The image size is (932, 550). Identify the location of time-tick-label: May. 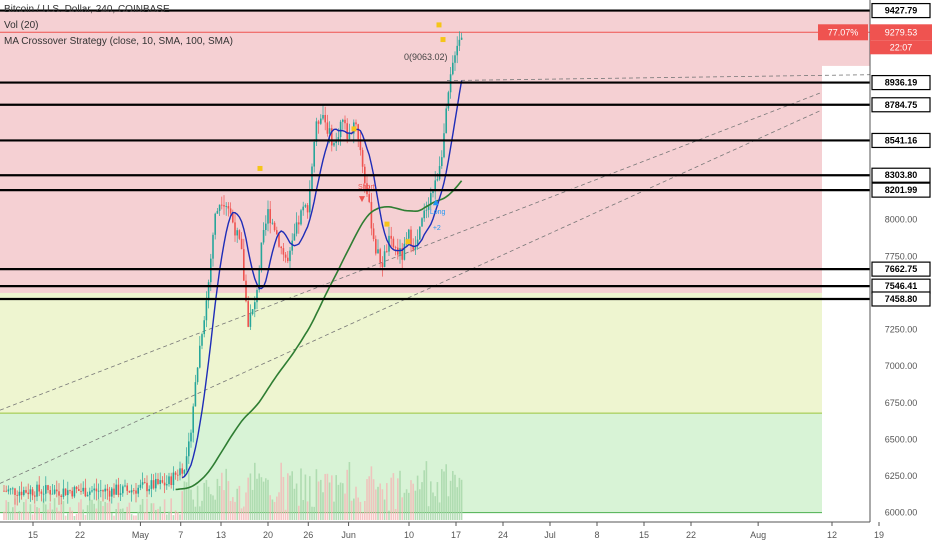
(141, 535).